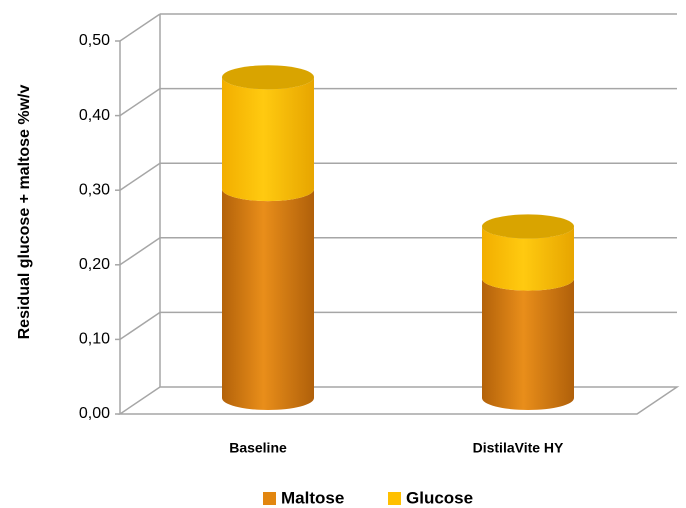  I want to click on legend-item-maltose: Maltose, so click(303, 497).